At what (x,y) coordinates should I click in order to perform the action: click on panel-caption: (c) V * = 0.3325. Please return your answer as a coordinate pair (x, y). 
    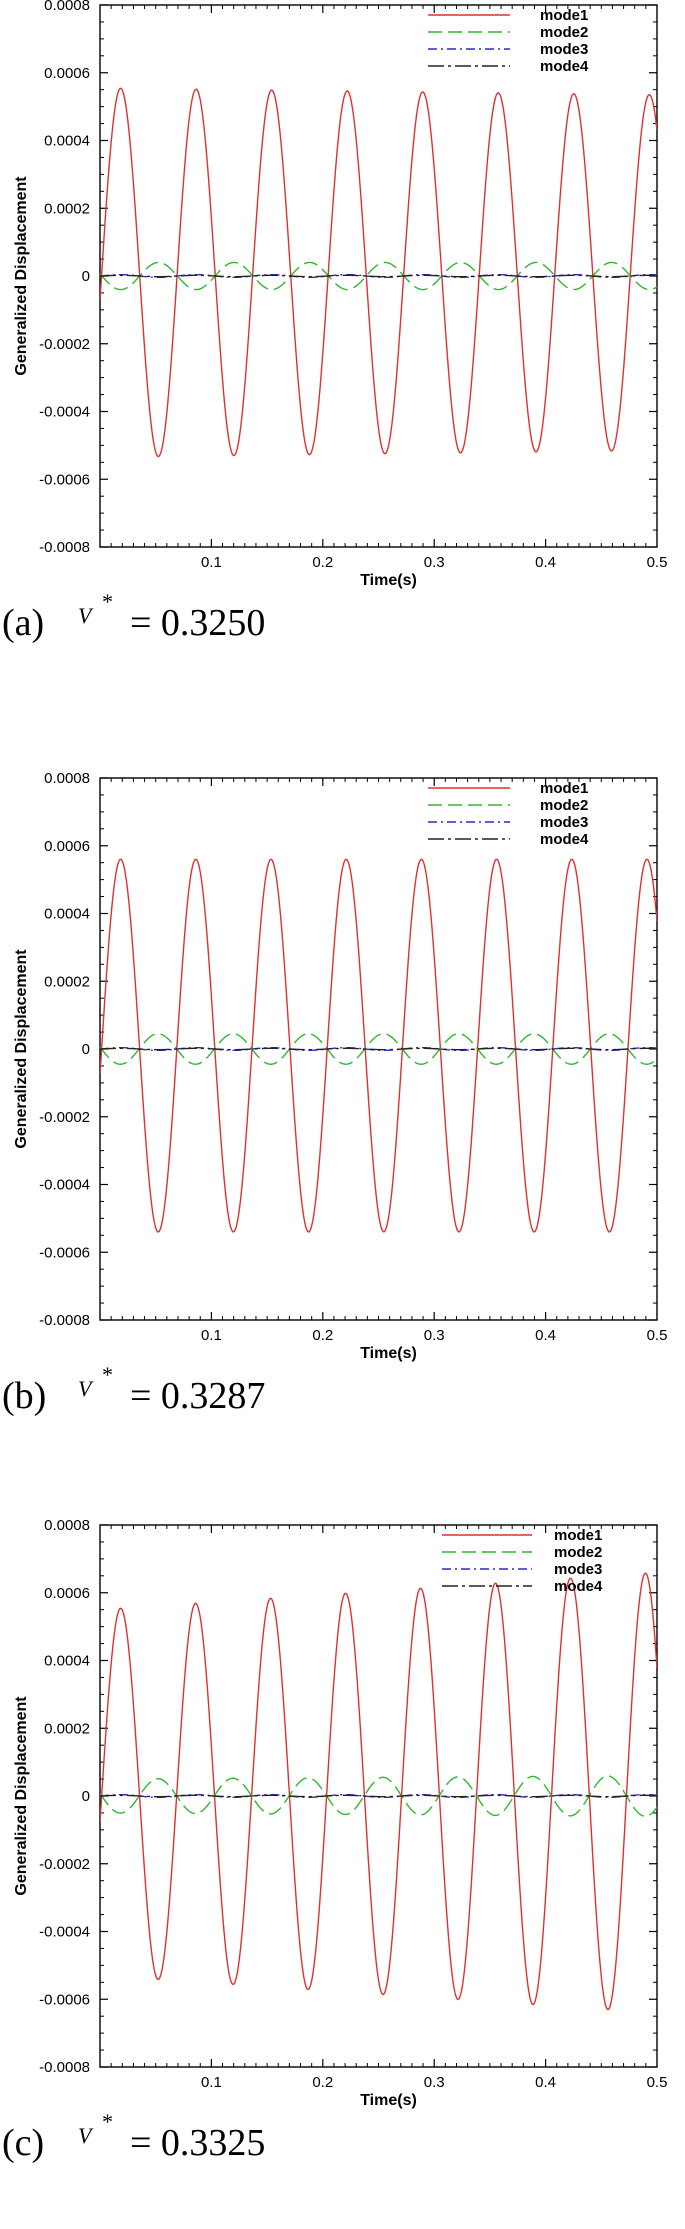
    Looking at the image, I should click on (133, 2136).